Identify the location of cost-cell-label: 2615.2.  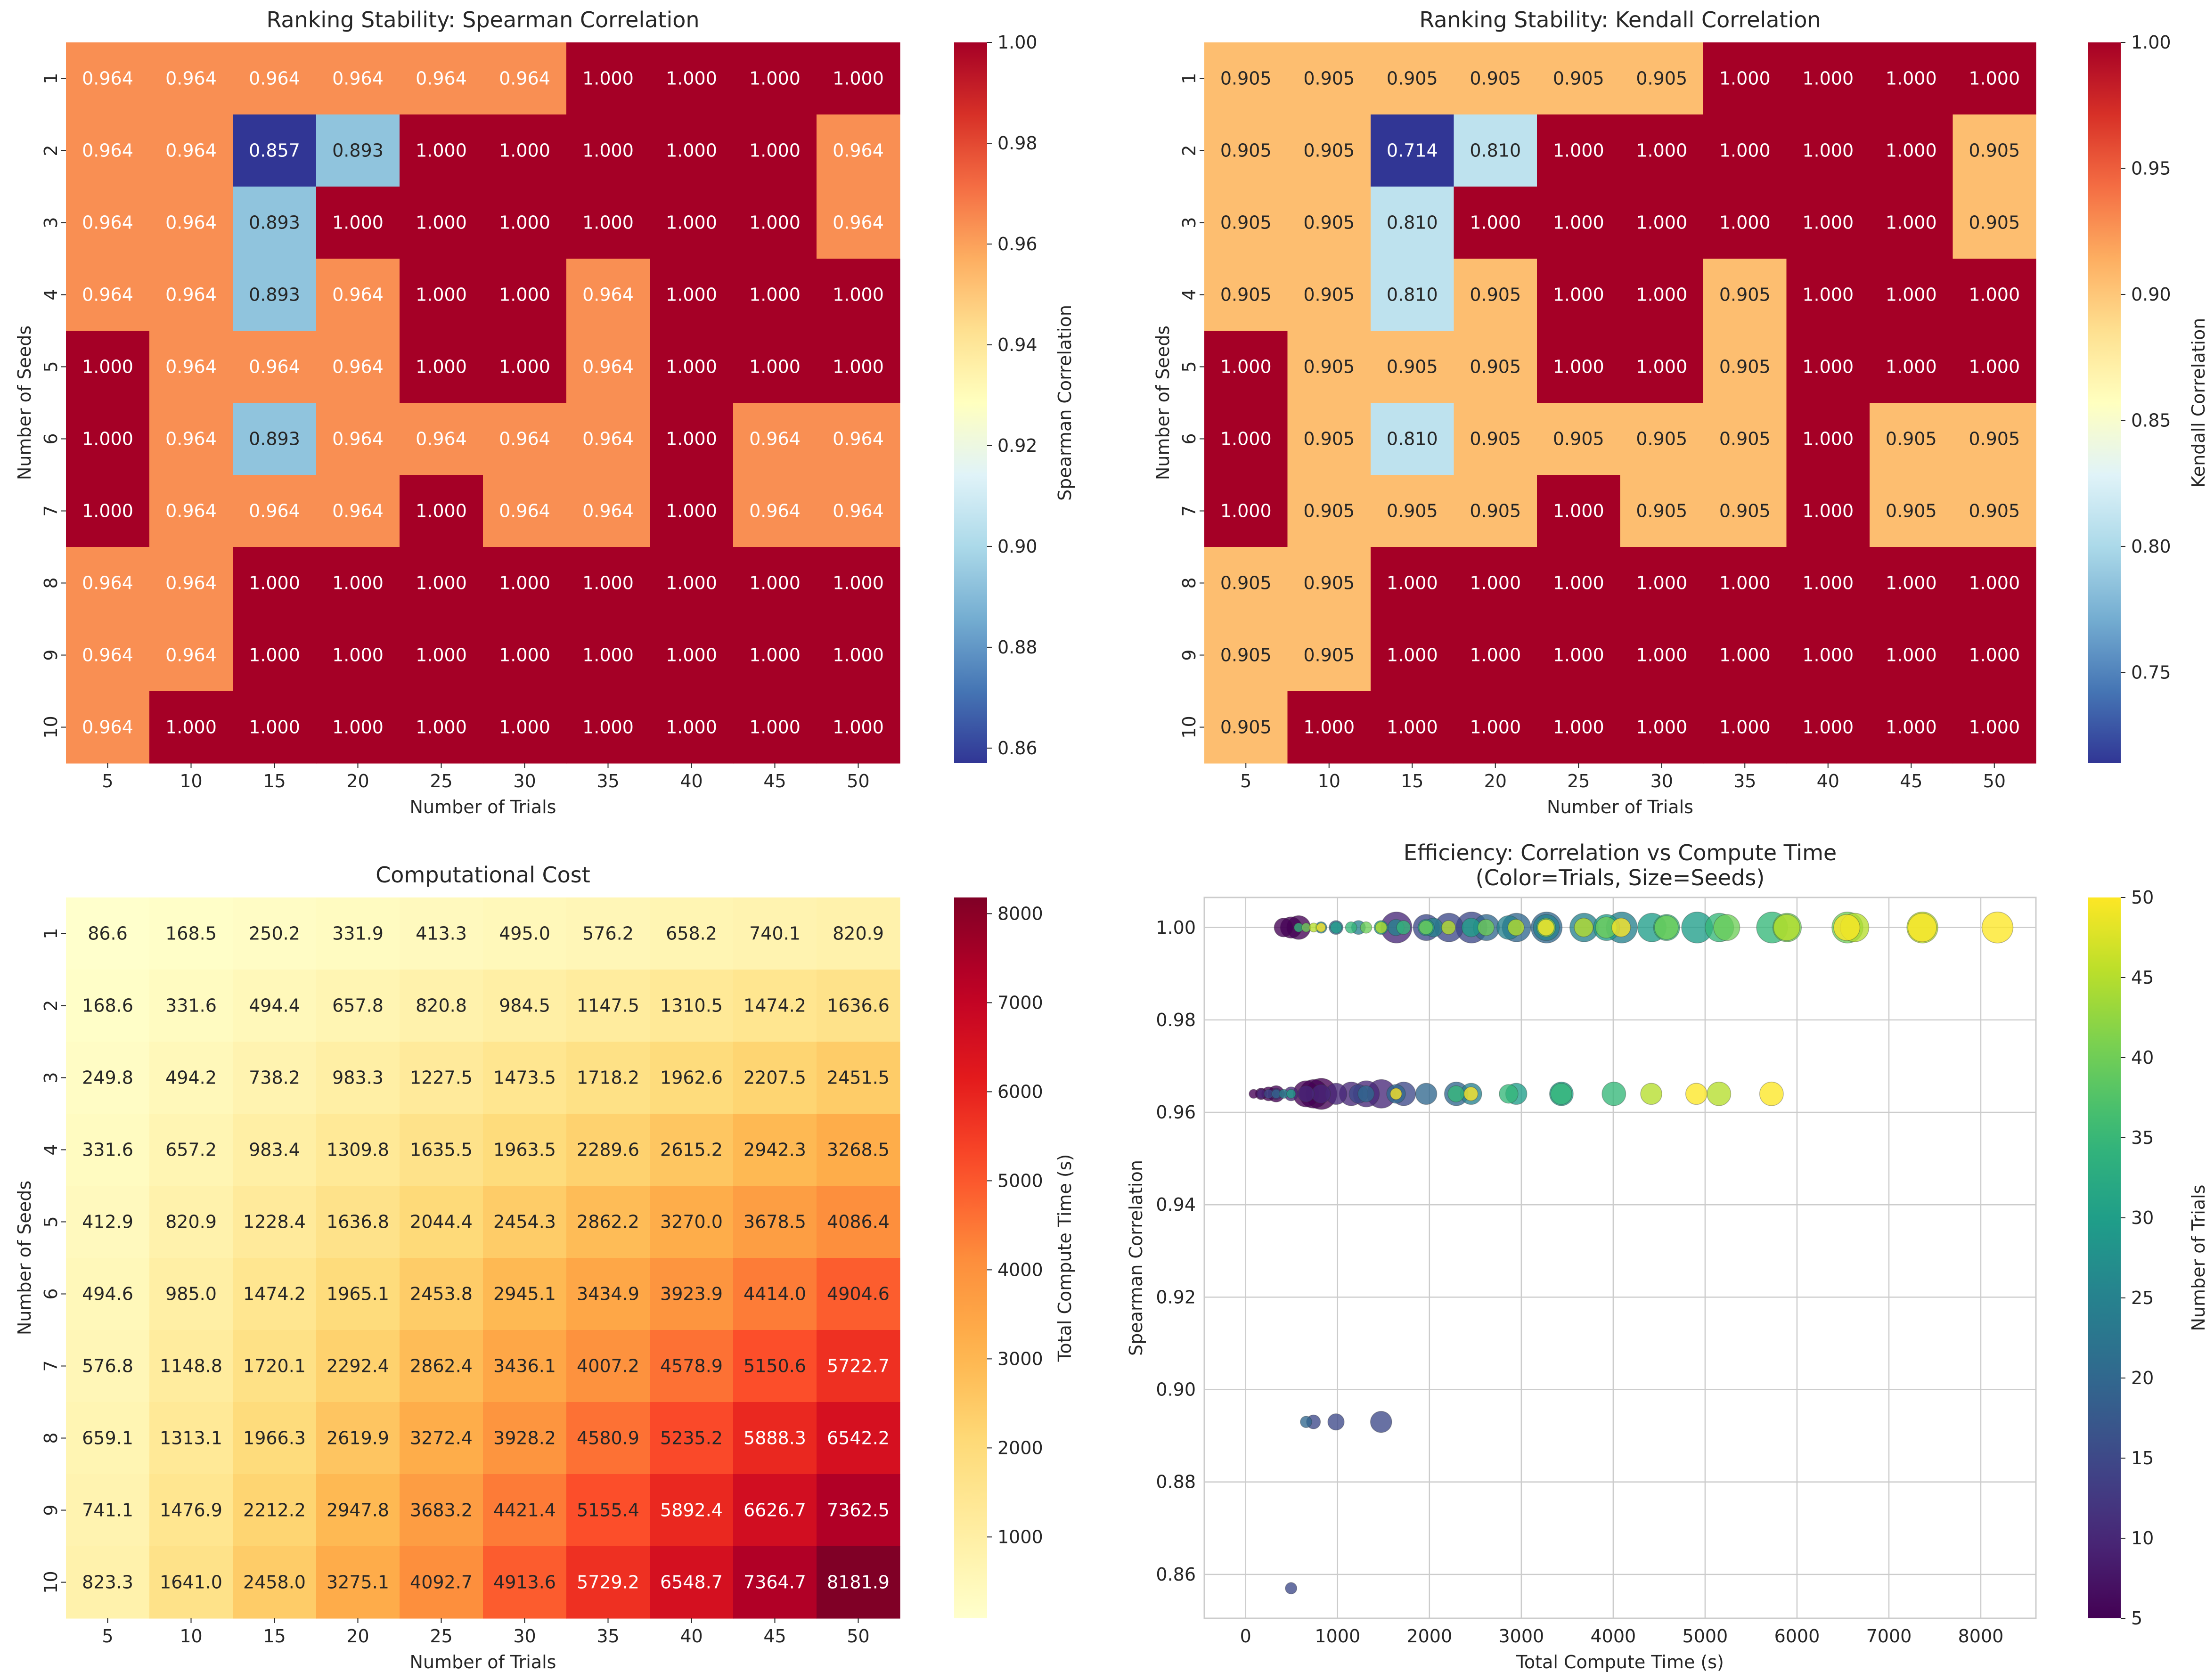
(691, 1150).